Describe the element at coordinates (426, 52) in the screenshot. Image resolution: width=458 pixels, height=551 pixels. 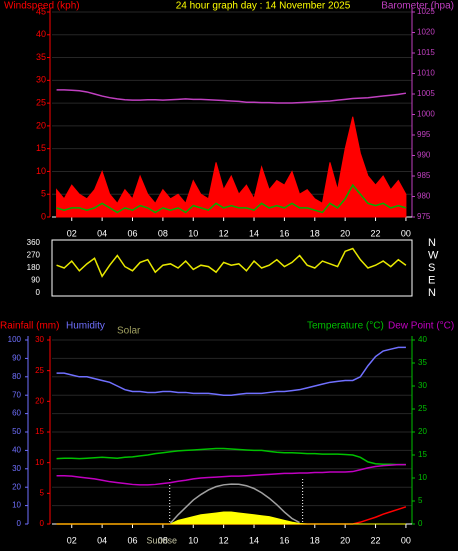
I see `y-tick-label: 1015` at that location.